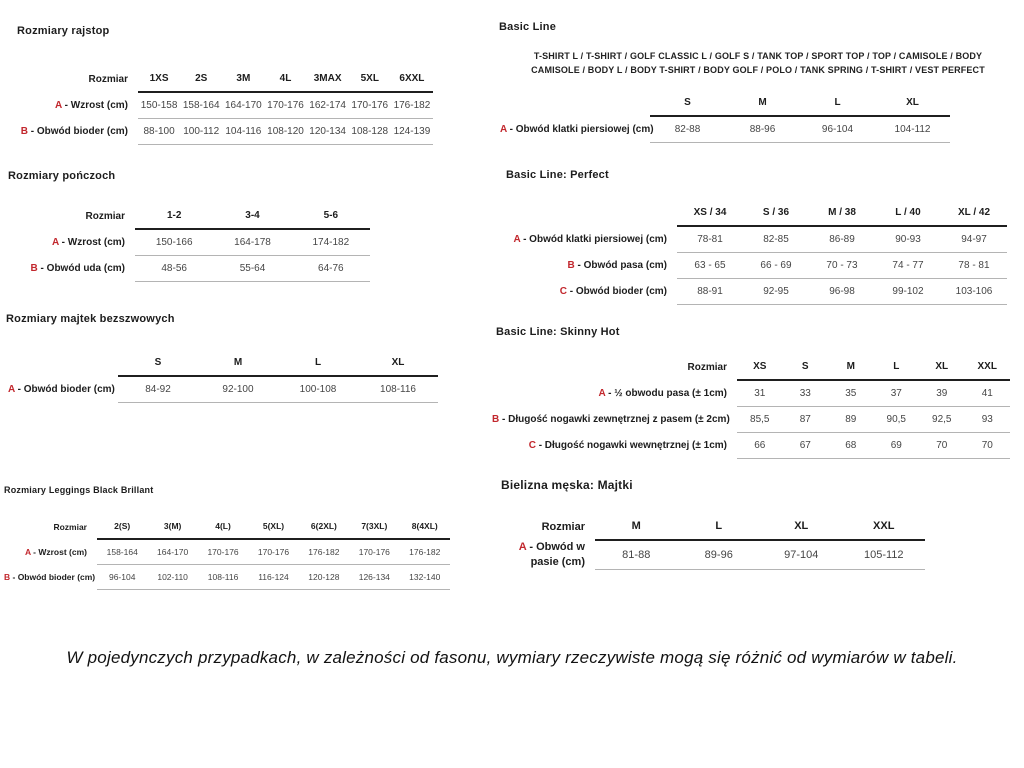  What do you see at coordinates (987, 419) in the screenshot?
I see `size-value: 93` at bounding box center [987, 419].